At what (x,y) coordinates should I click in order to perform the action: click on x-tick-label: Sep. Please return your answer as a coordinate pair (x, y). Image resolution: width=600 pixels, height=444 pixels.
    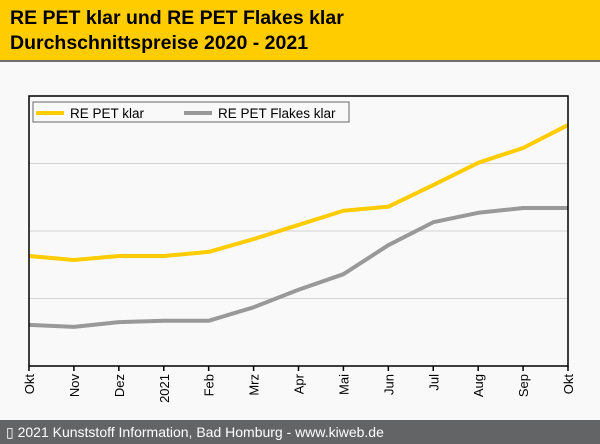
    Looking at the image, I should click on (523, 385).